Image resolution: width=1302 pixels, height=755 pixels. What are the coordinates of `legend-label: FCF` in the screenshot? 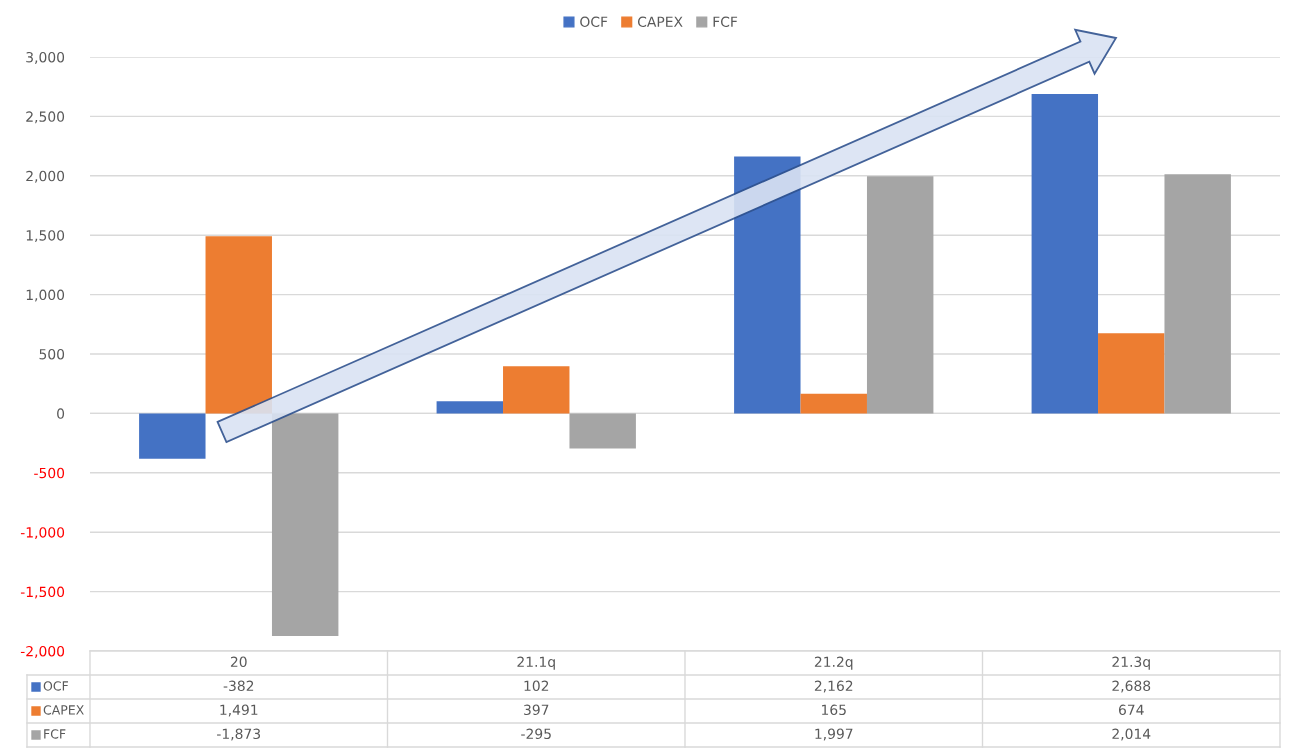 It's located at (725, 22).